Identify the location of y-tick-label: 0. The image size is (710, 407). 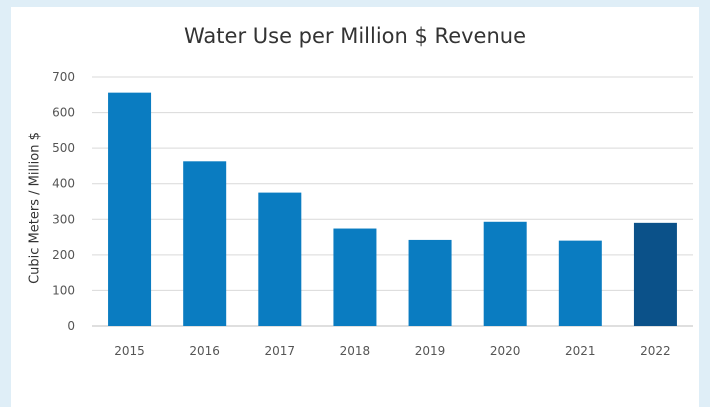
(71, 326).